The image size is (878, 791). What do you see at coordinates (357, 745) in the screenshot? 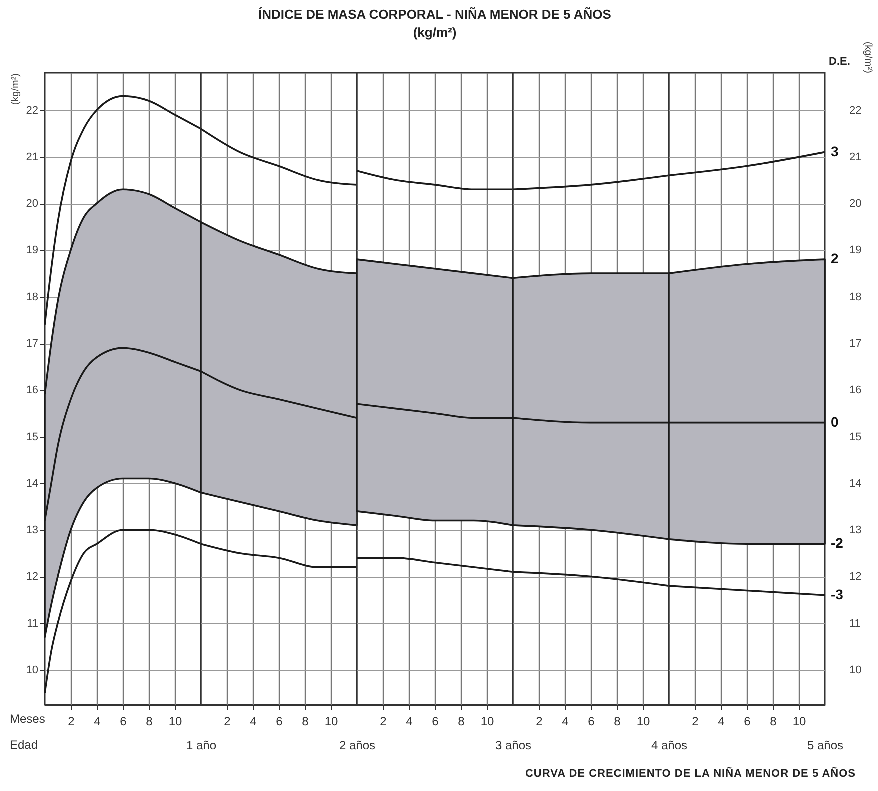
I see `x-axis-title: 2 años` at bounding box center [357, 745].